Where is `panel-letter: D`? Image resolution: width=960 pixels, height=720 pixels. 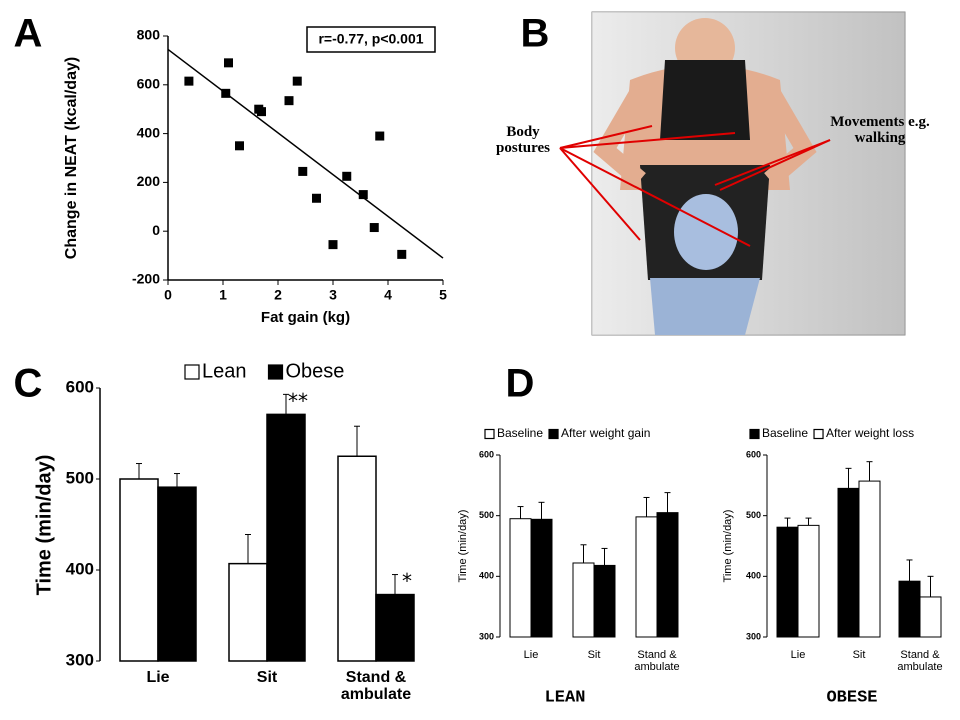
panel-letter: D is located at coordinates (520, 384).